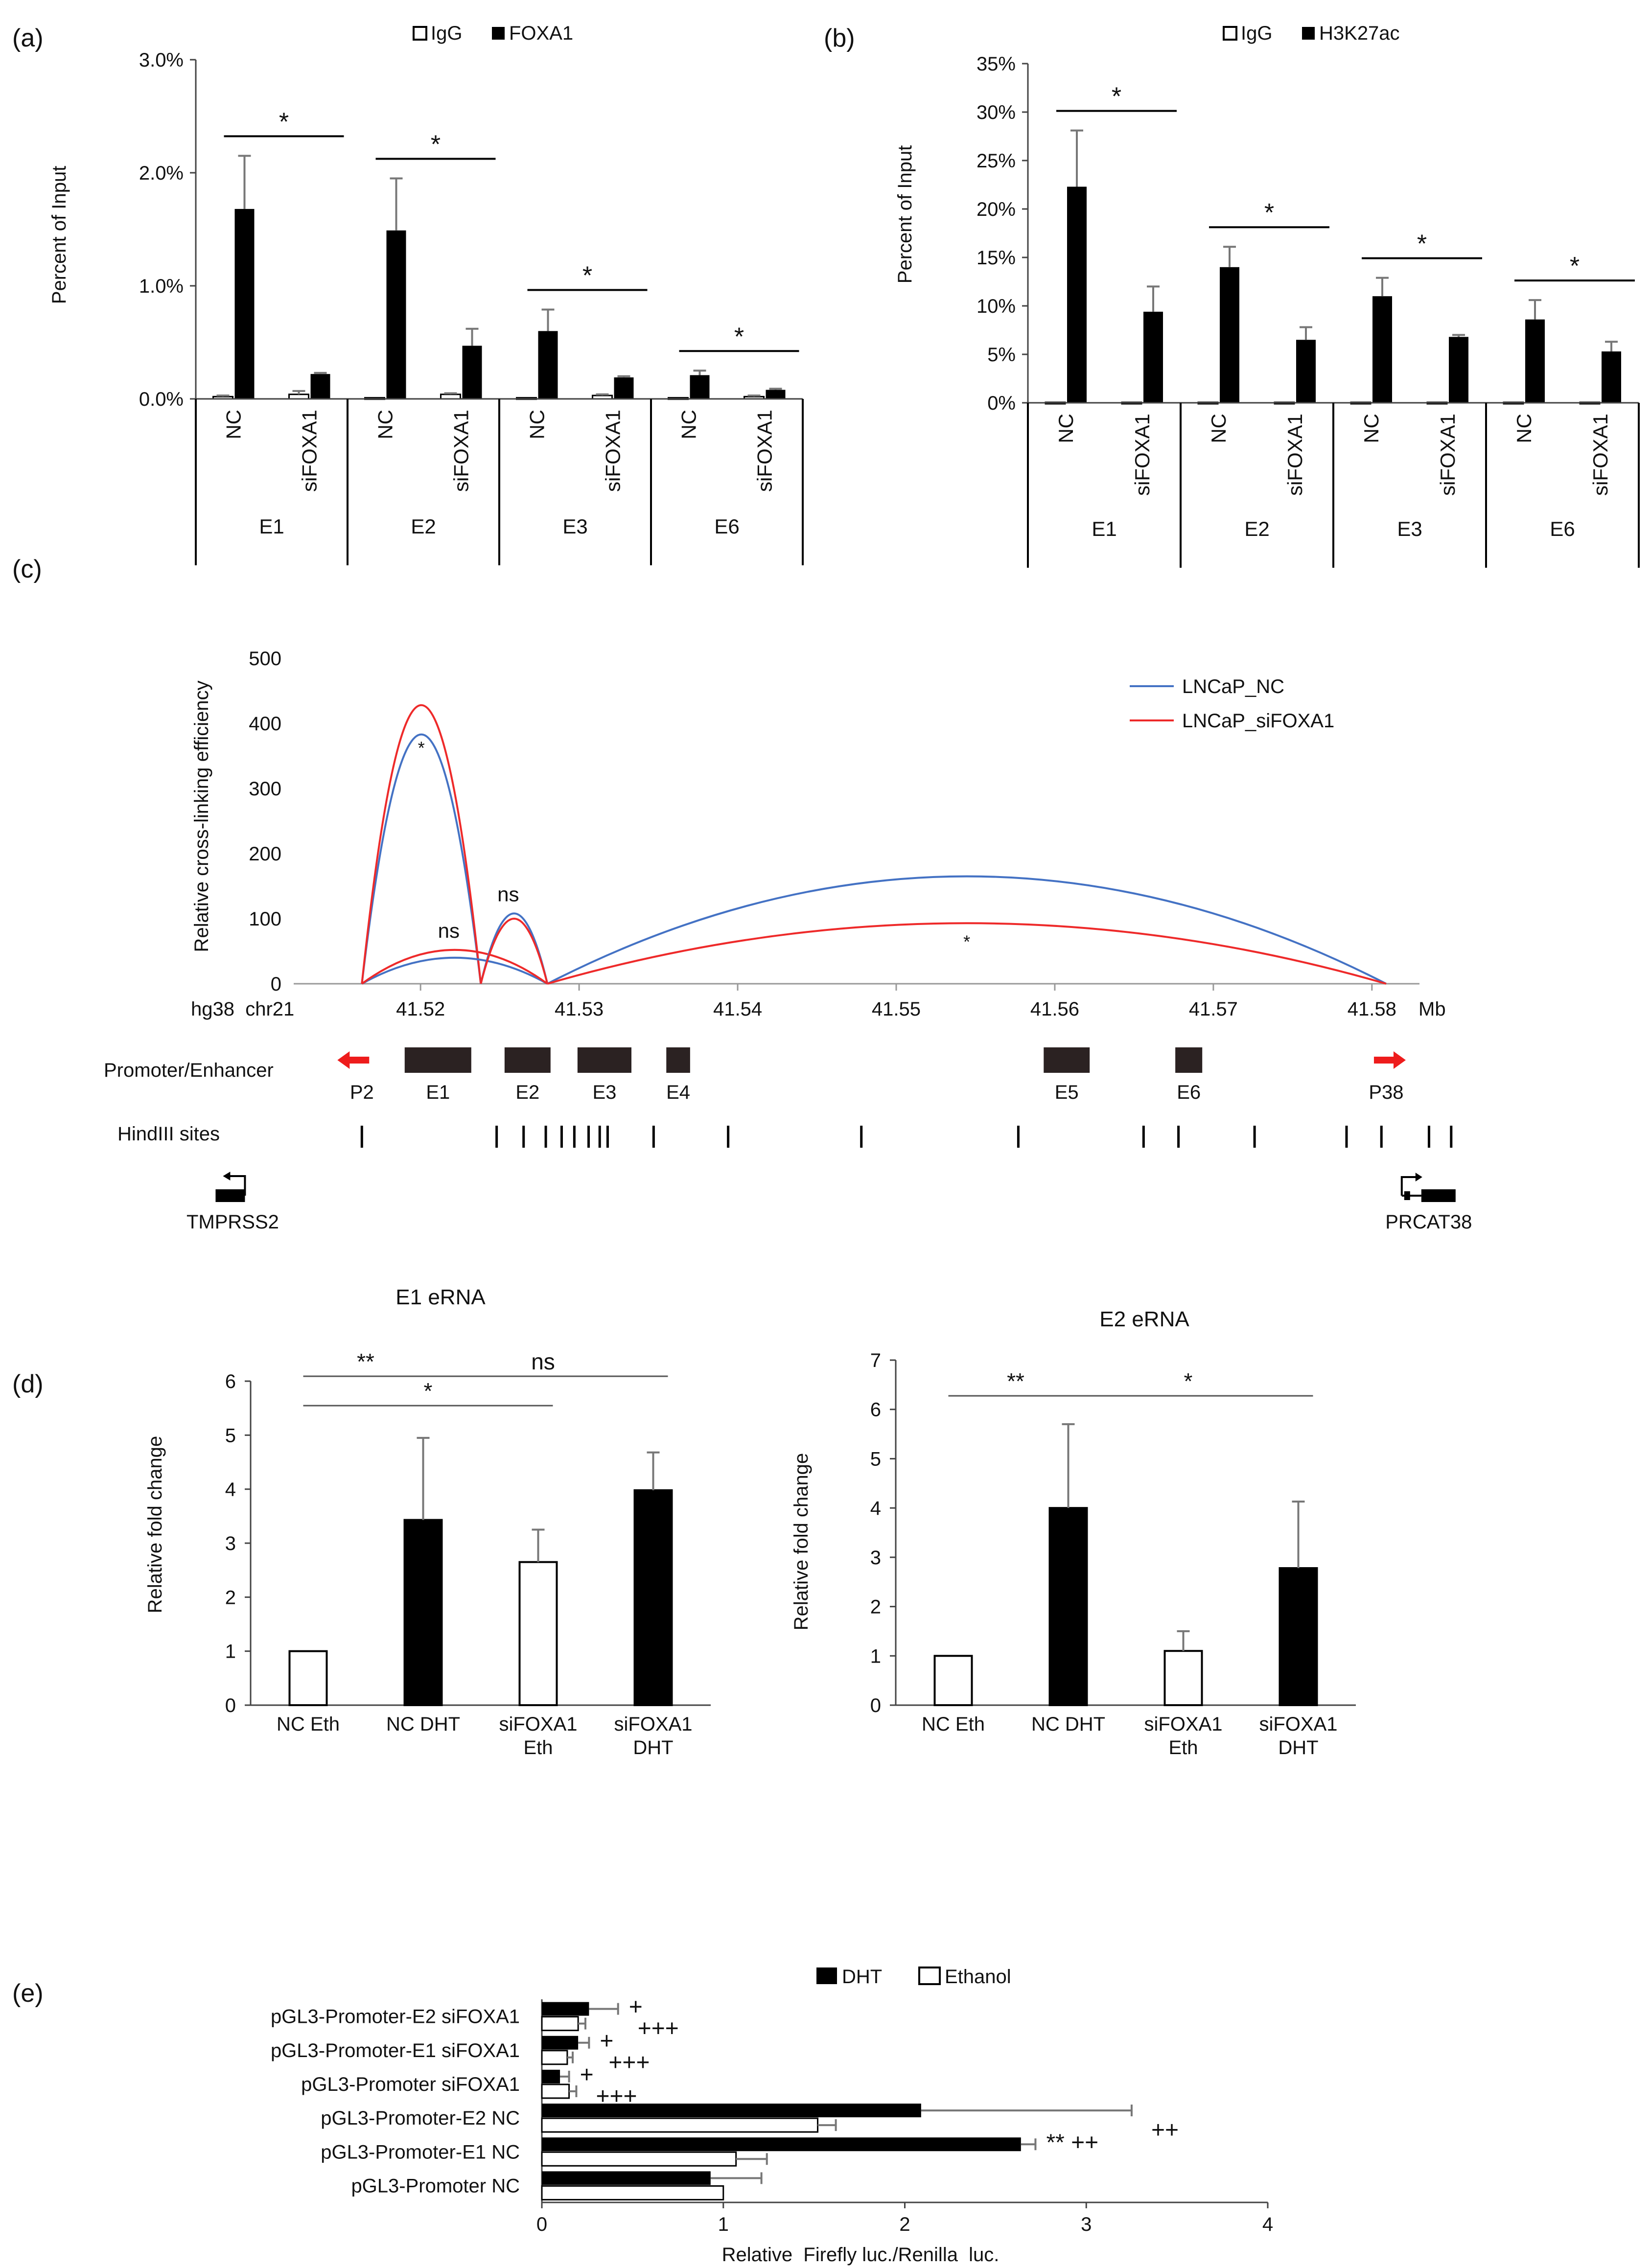 The width and height of the screenshot is (1651, 2268). Describe the element at coordinates (587, 2075) in the screenshot. I see `significance-mark: +` at that location.